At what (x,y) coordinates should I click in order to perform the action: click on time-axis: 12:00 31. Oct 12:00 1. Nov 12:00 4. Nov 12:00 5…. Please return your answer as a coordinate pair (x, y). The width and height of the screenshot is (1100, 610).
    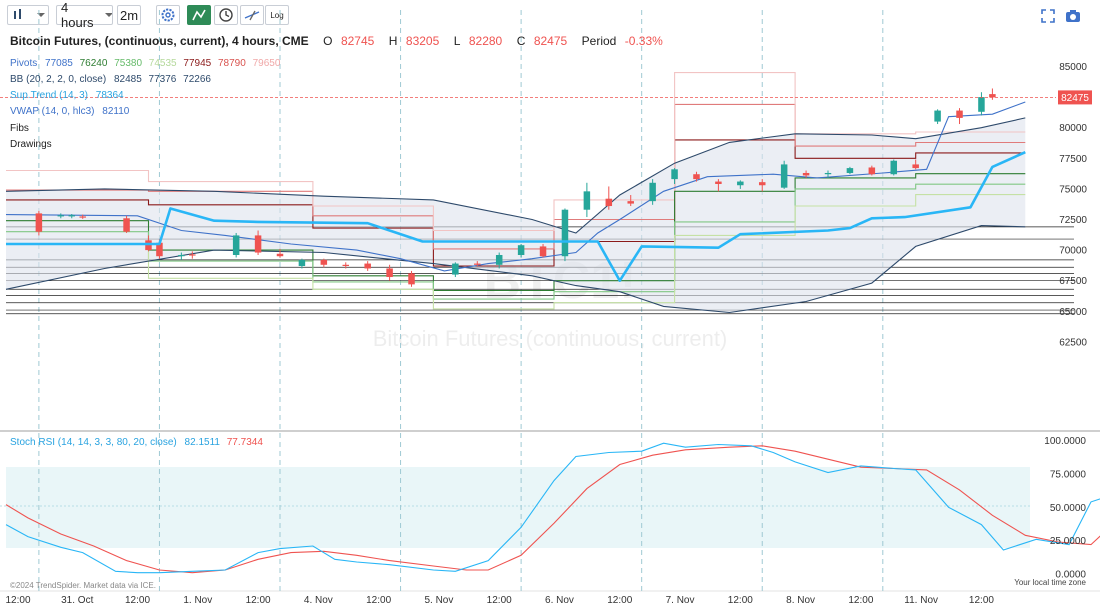
    Looking at the image, I should click on (499, 600).